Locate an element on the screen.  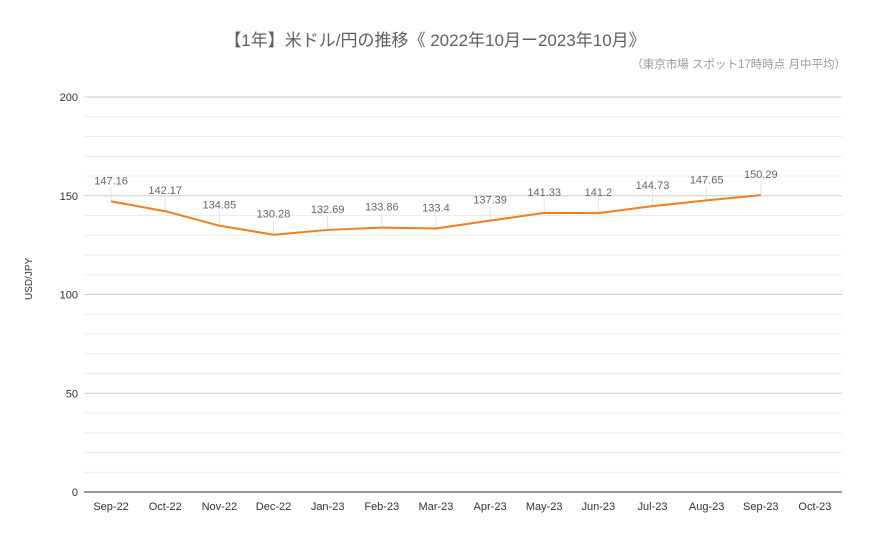
x-tick-label: Sep-23 is located at coordinates (760, 507).